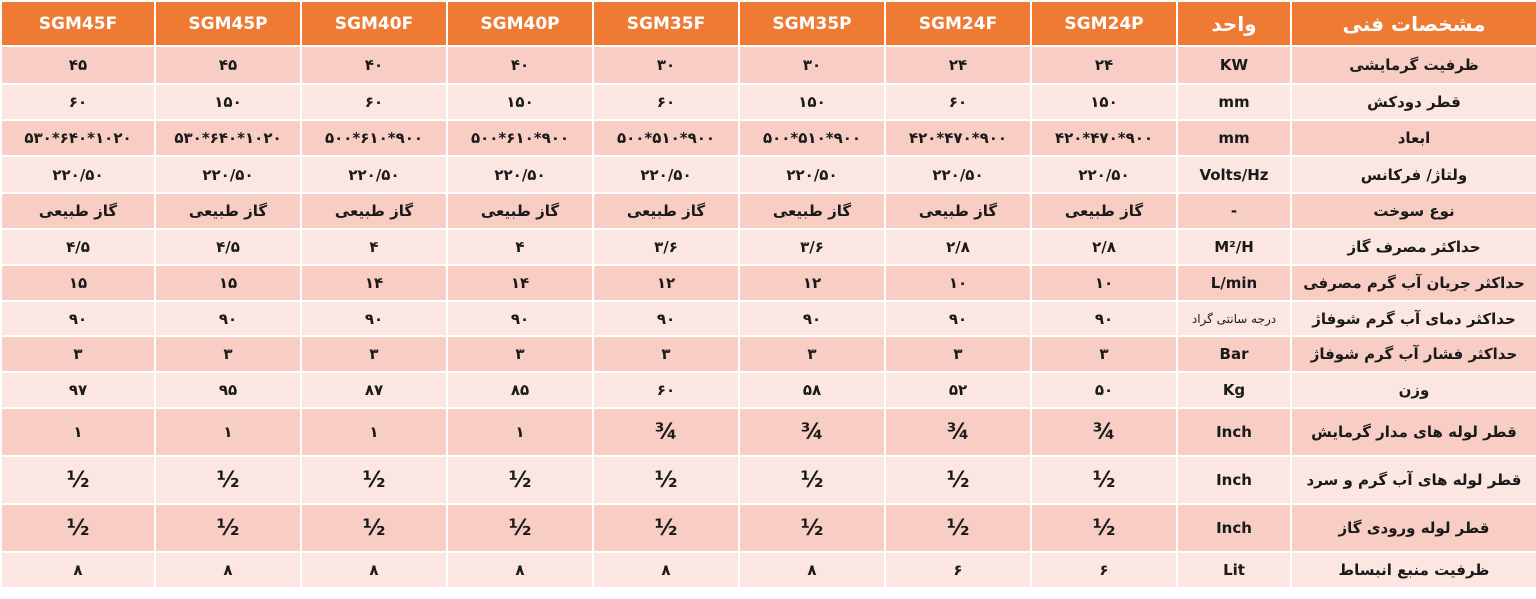 Image resolution: width=1536 pixels, height=599 pixels. I want to click on header-model: SGM24P, so click(1104, 23).